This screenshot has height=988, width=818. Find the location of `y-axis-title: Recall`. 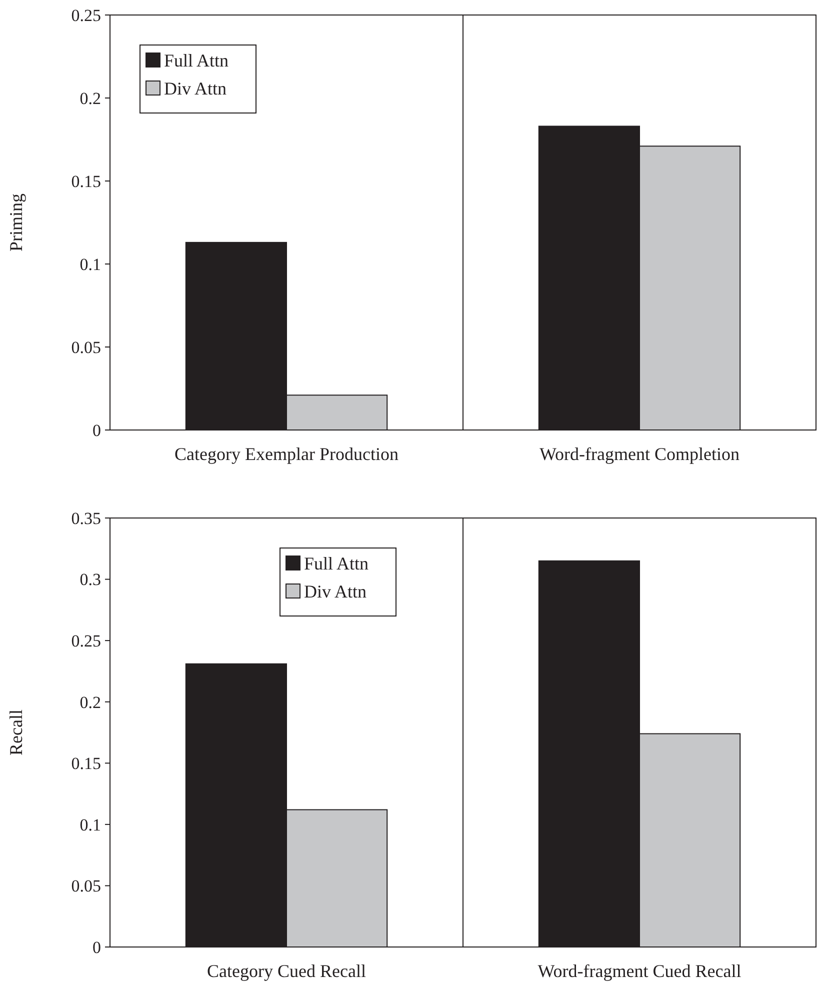

y-axis-title: Recall is located at coordinates (16, 733).